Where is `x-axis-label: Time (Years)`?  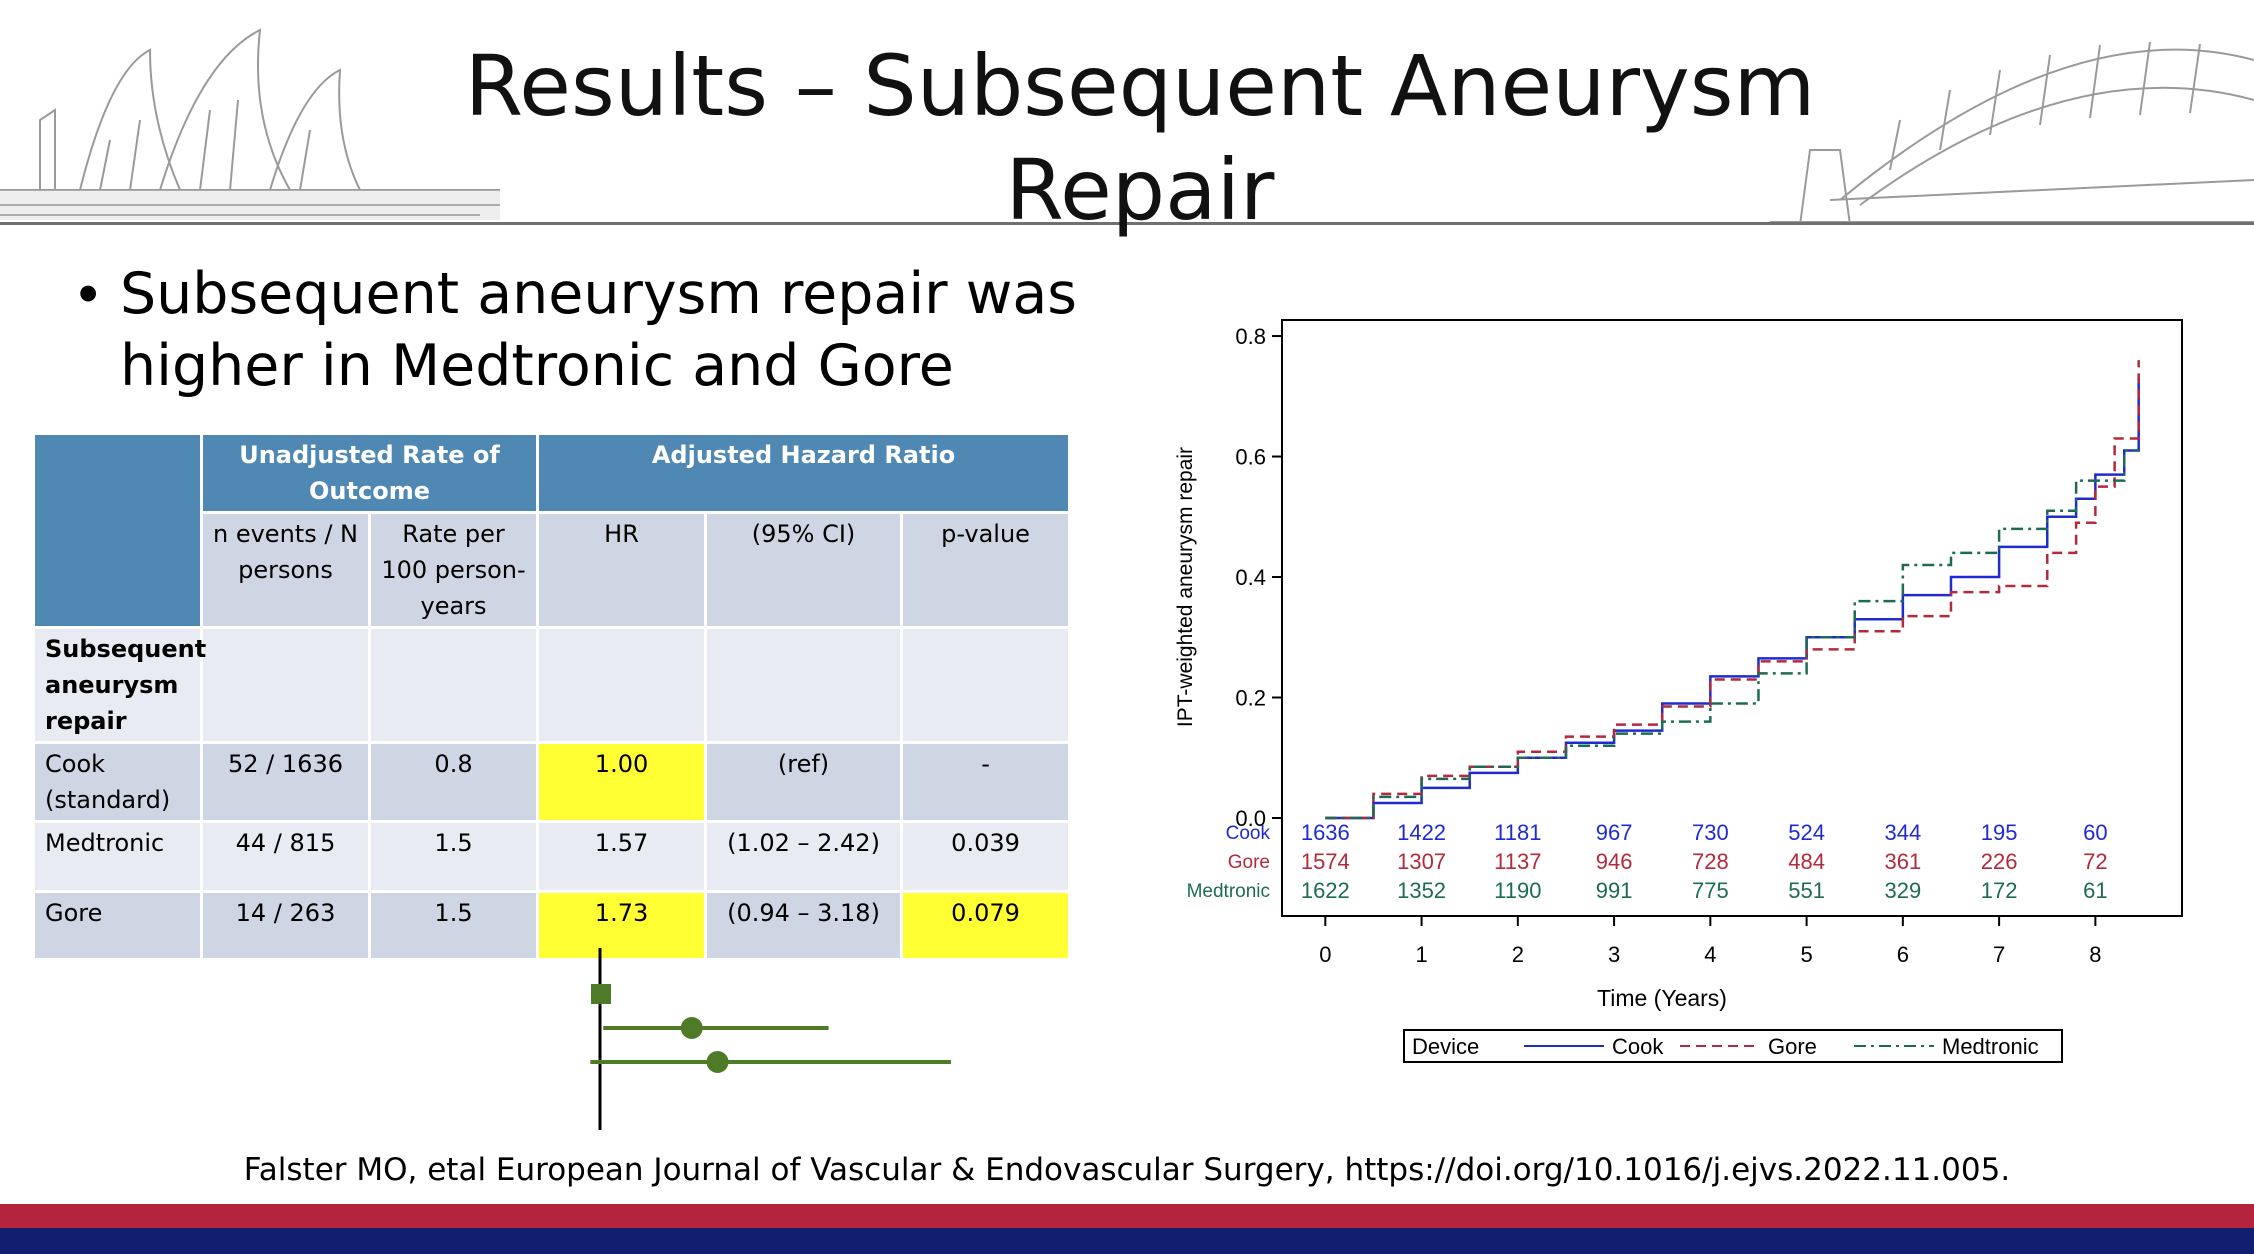 x-axis-label: Time (Years) is located at coordinates (1662, 998).